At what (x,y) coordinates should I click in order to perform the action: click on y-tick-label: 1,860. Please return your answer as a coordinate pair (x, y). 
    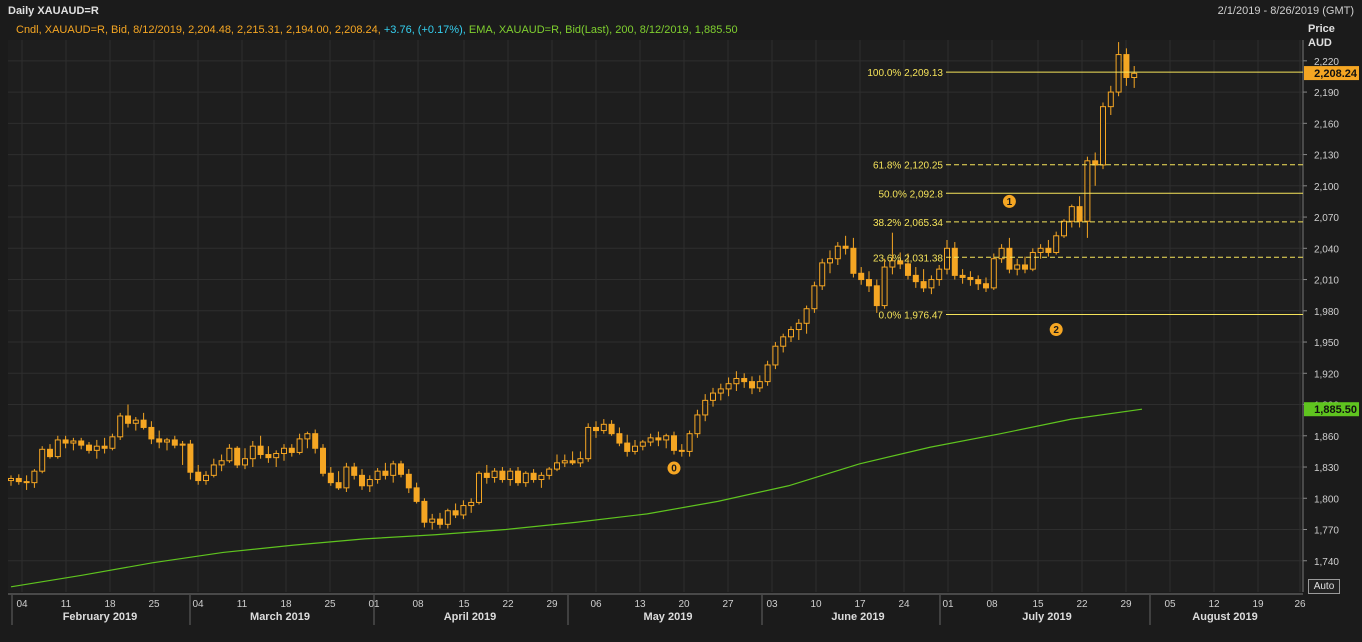
    Looking at the image, I should click on (1326, 437).